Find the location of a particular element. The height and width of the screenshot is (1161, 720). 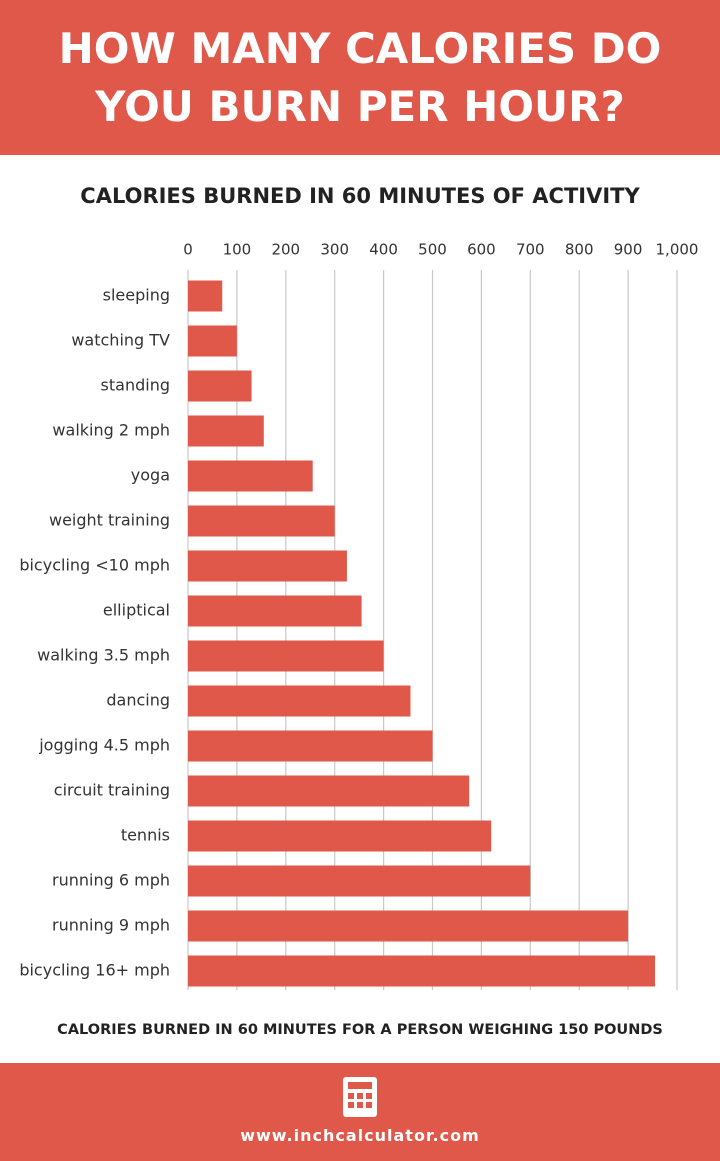

y-tick-label: sleeping is located at coordinates (136, 295).